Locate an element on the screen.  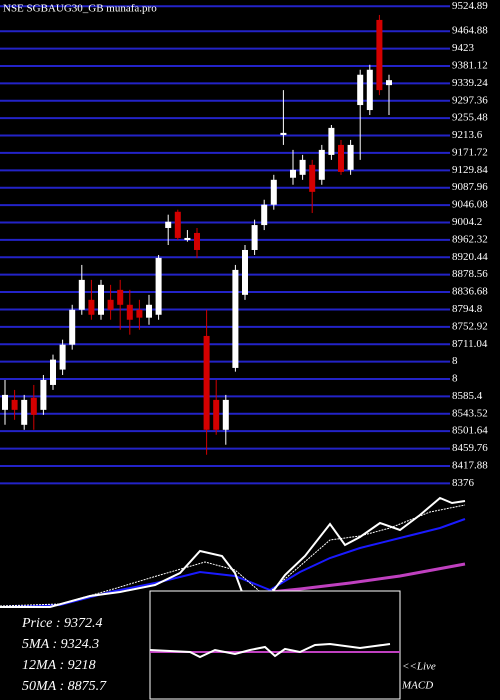
macd-panel is located at coordinates (275, 645).